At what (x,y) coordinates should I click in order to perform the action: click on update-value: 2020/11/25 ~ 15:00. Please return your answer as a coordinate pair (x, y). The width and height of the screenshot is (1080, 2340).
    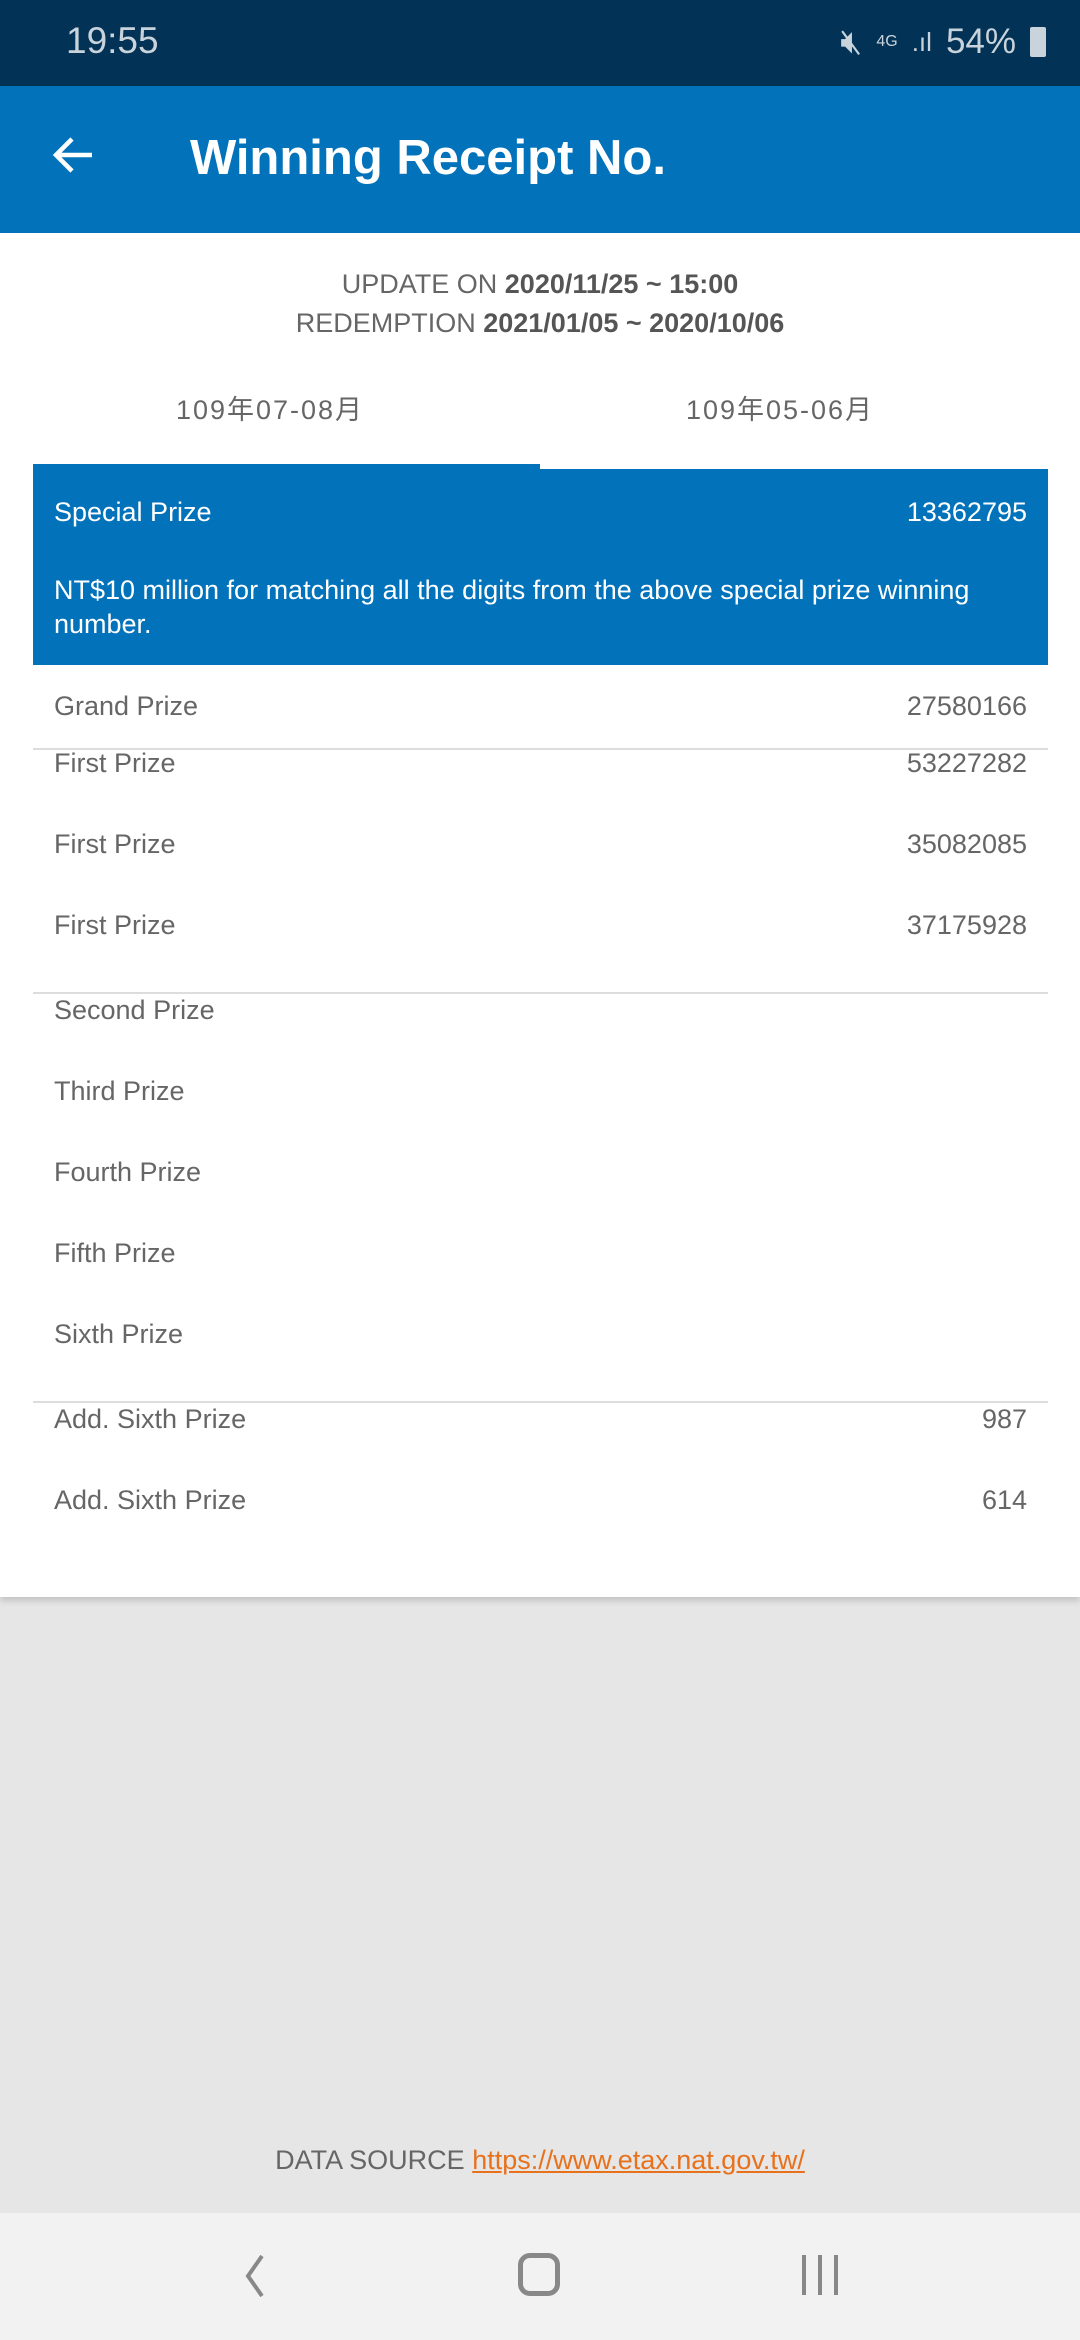
    Looking at the image, I should click on (621, 284).